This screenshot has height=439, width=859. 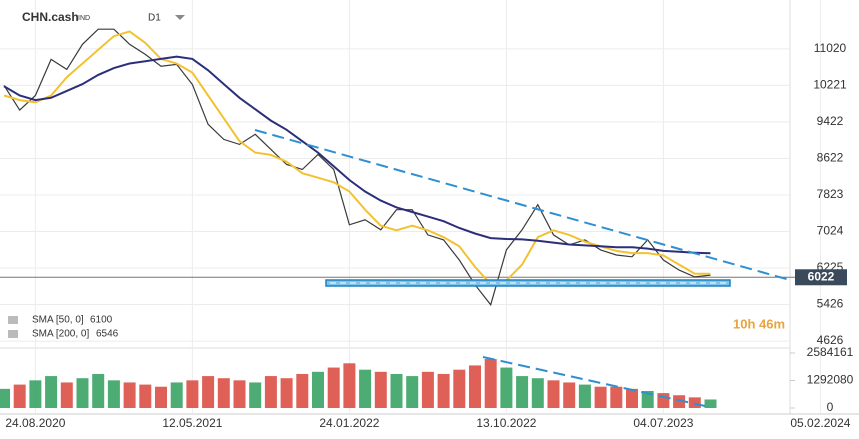 I want to click on y-tick-label: 10221, so click(x=830, y=85).